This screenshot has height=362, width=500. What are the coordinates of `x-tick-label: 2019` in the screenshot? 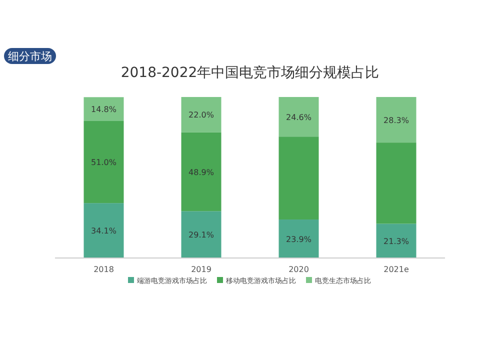 It's located at (201, 269).